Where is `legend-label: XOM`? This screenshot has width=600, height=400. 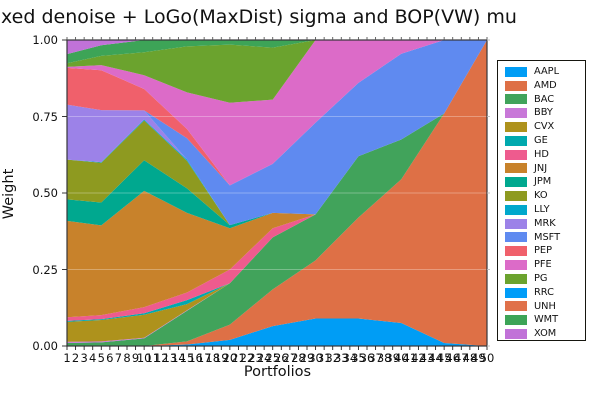 legend-label: XOM is located at coordinates (545, 334).